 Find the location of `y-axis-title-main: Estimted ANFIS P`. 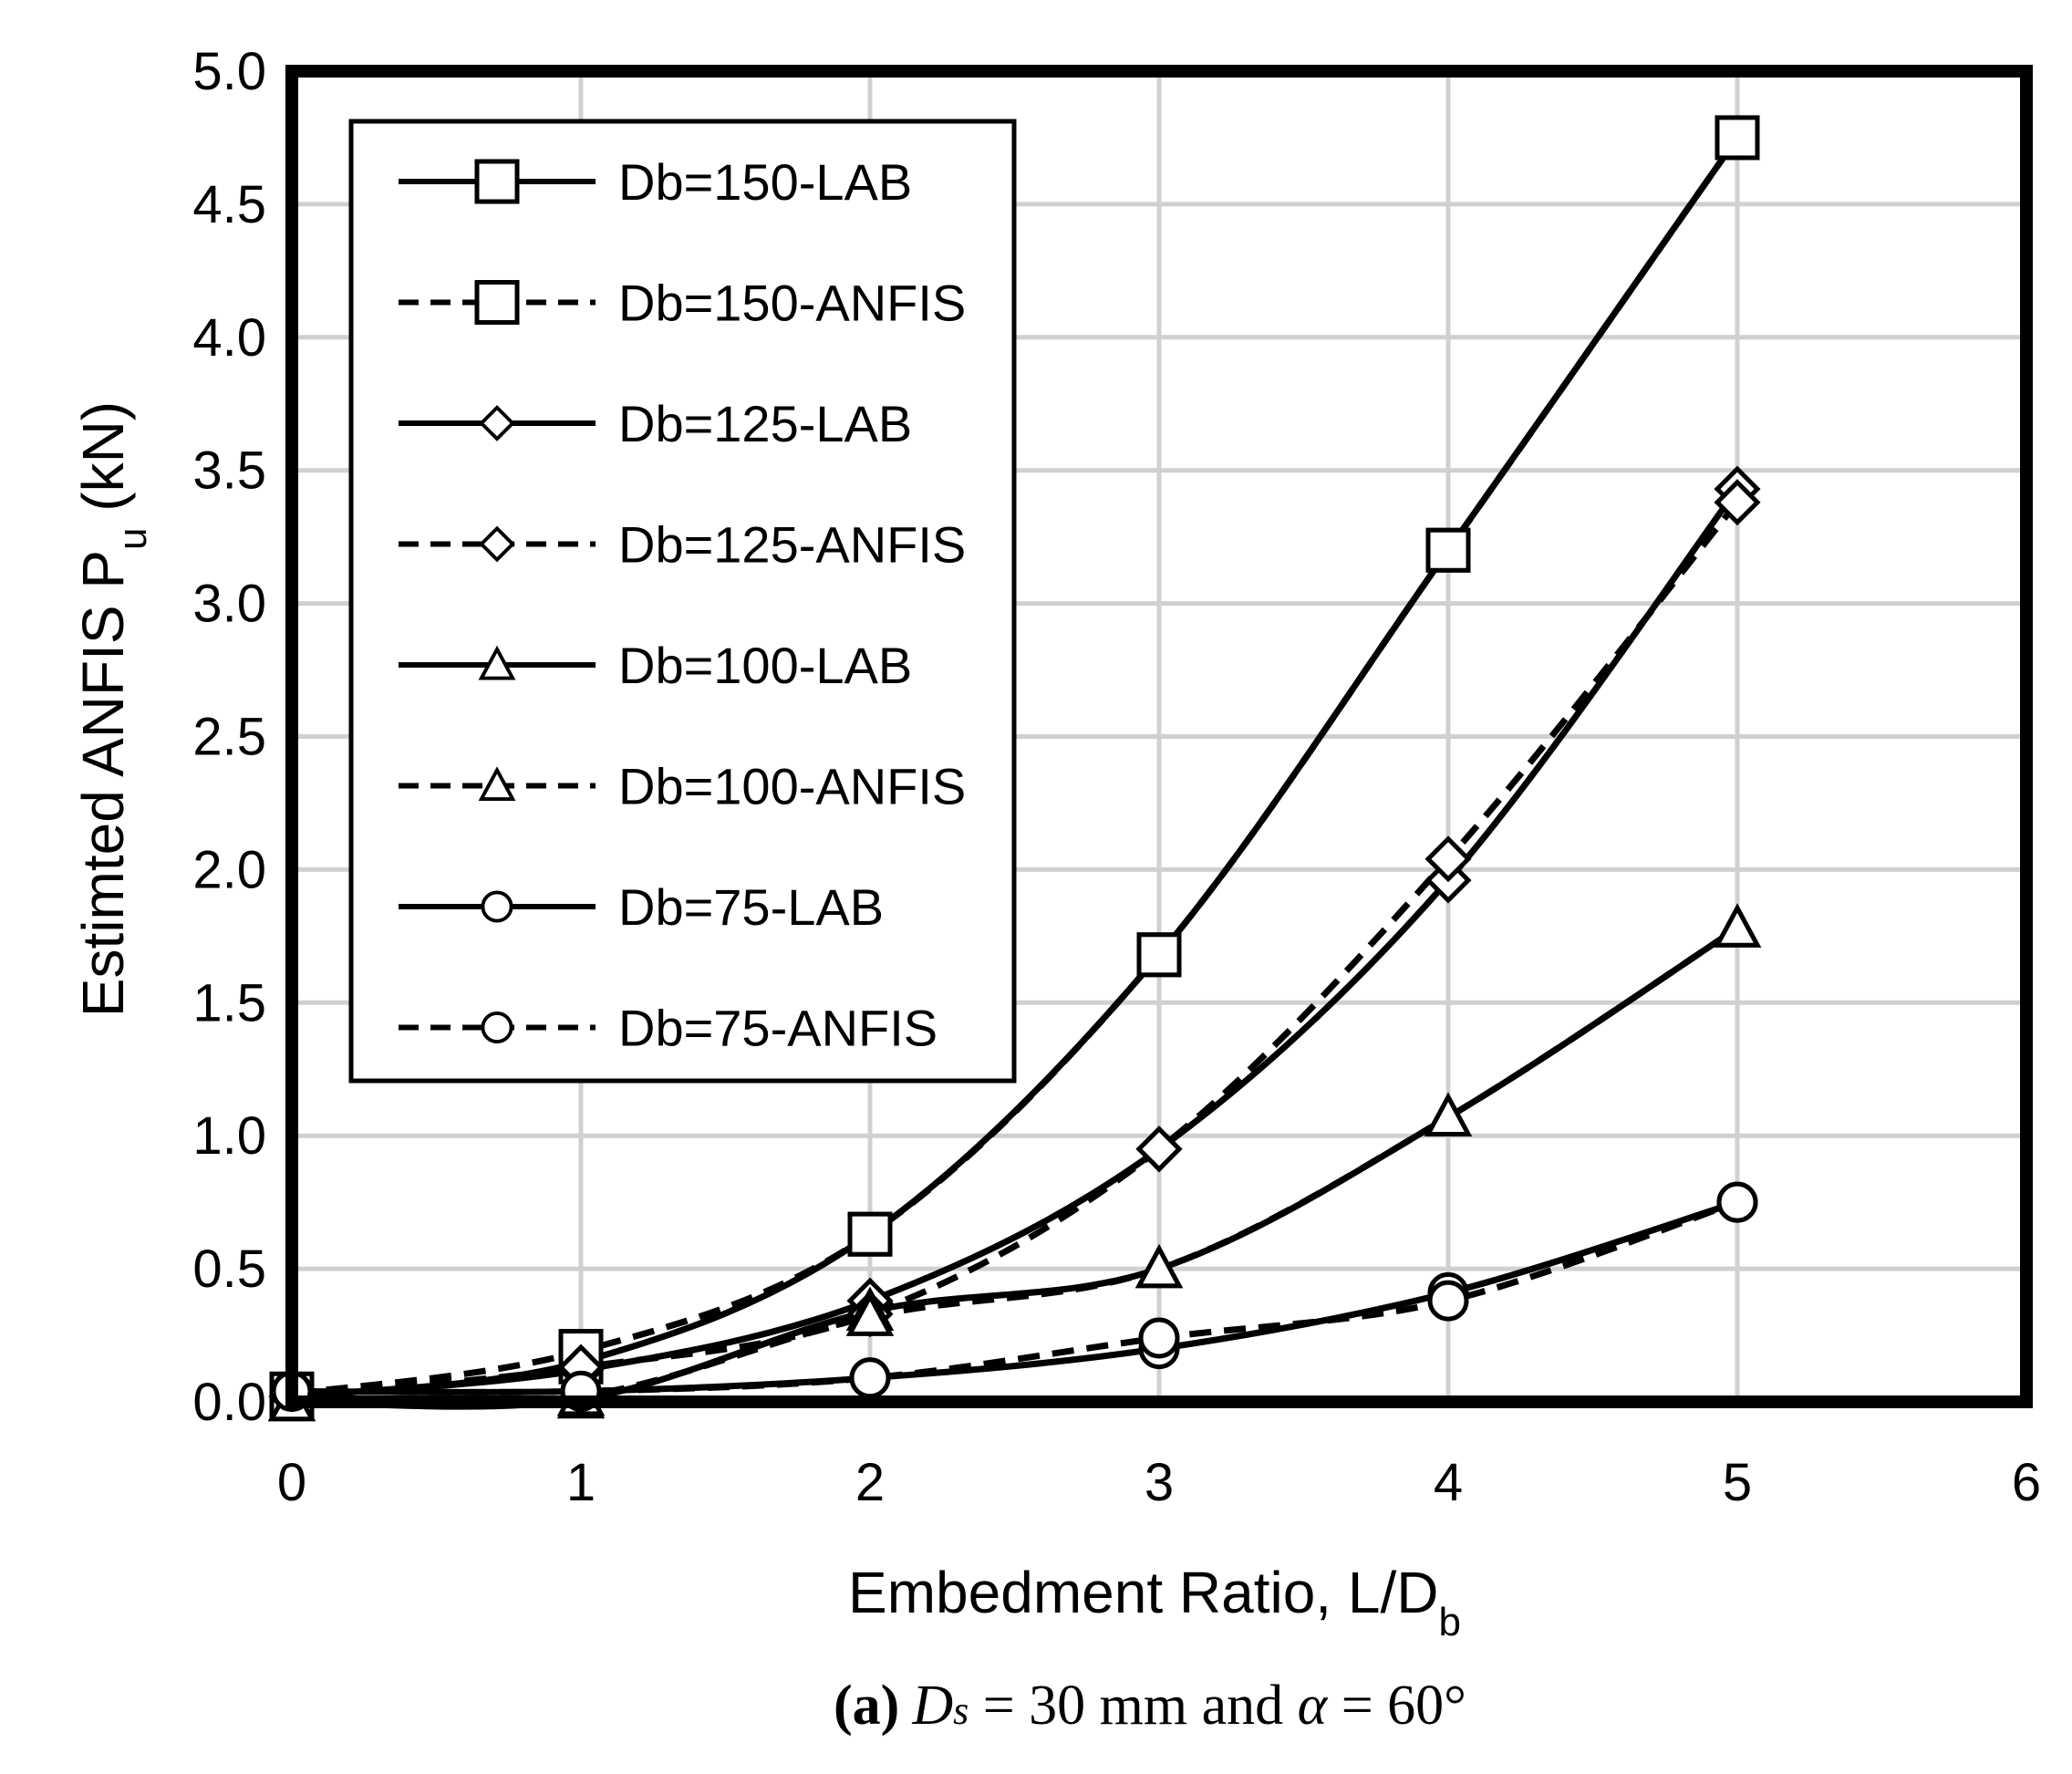

y-axis-title-main: Estimted ANFIS P is located at coordinates (103, 783).